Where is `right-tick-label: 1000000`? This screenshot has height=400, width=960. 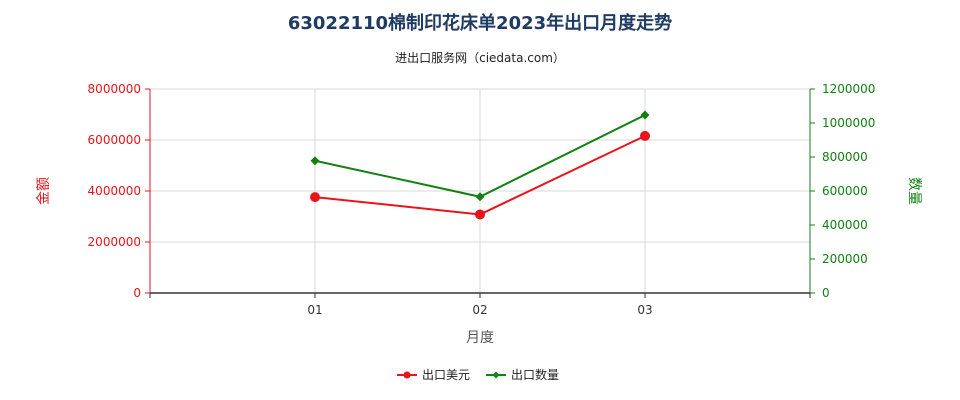 right-tick-label: 1000000 is located at coordinates (848, 123).